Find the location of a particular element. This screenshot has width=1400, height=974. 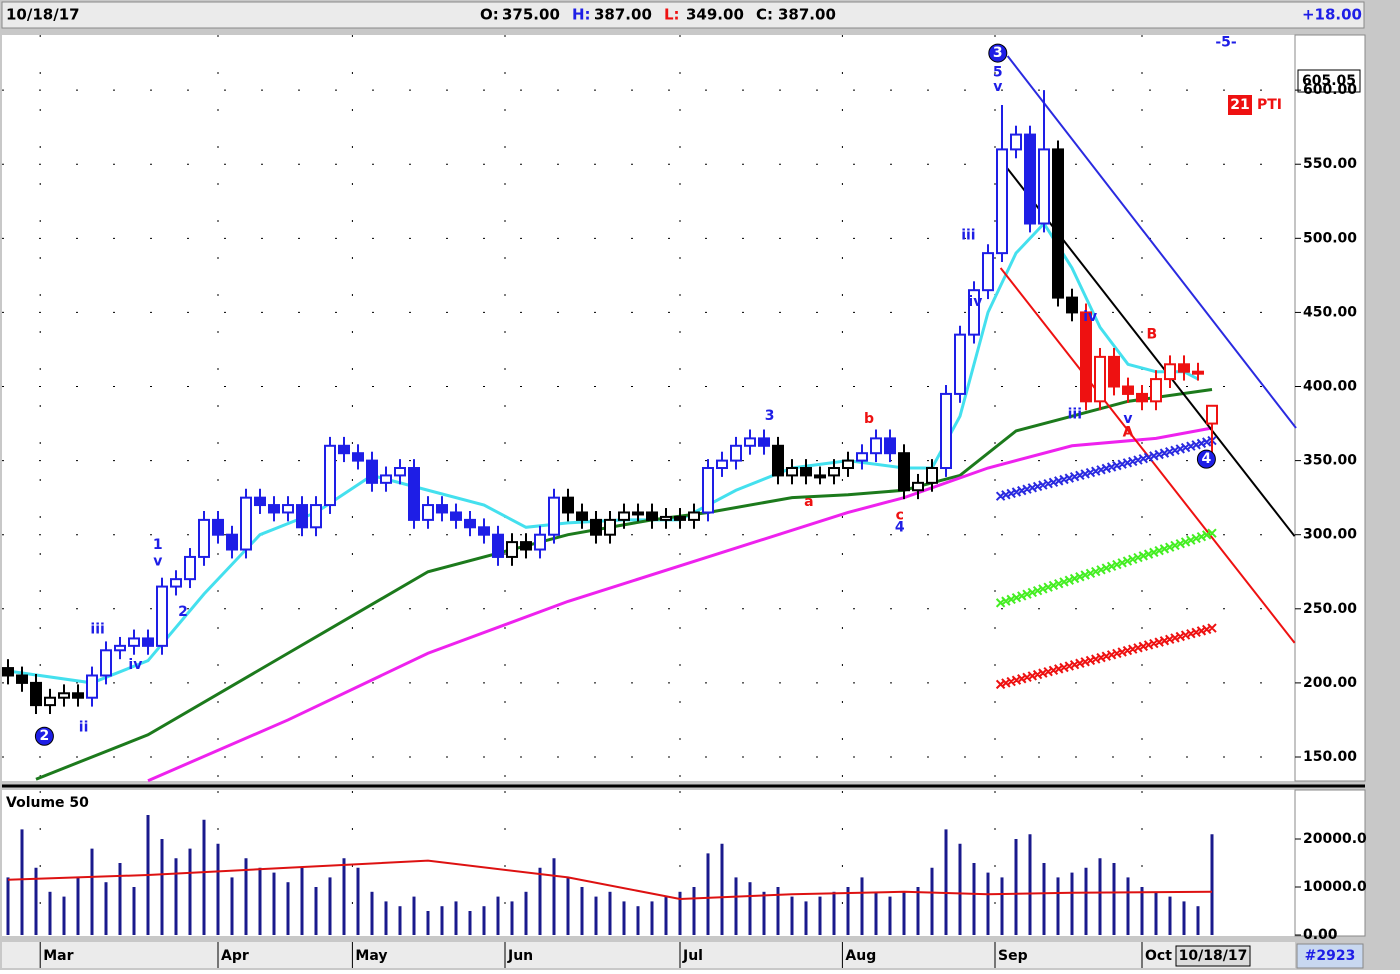

ohlc-label: C: is located at coordinates (764, 15).